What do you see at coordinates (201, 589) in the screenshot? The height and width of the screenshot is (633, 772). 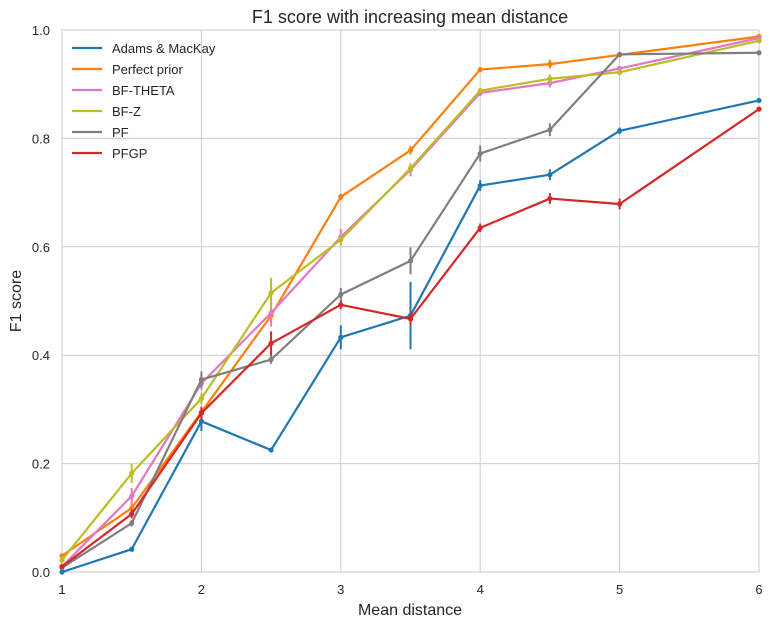 I see `x-tick-label: 2` at bounding box center [201, 589].